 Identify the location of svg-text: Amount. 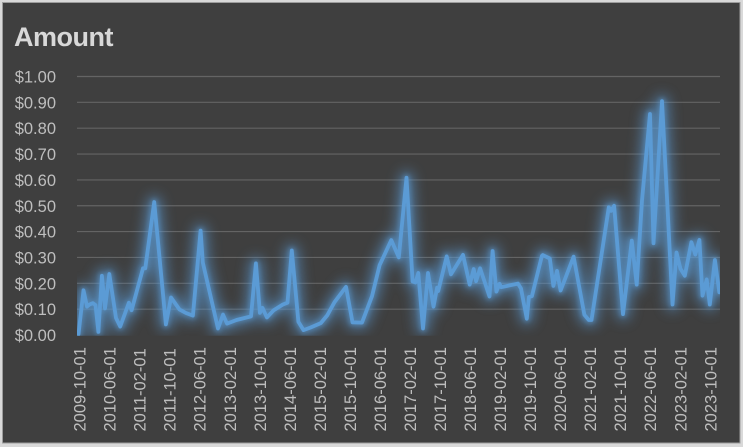
(63, 37).